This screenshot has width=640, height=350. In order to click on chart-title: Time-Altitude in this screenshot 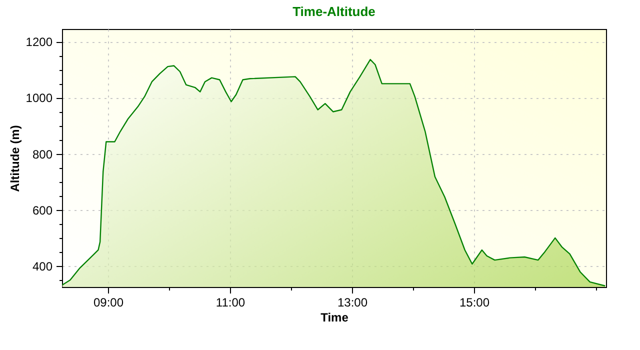, I will do `click(334, 11)`.